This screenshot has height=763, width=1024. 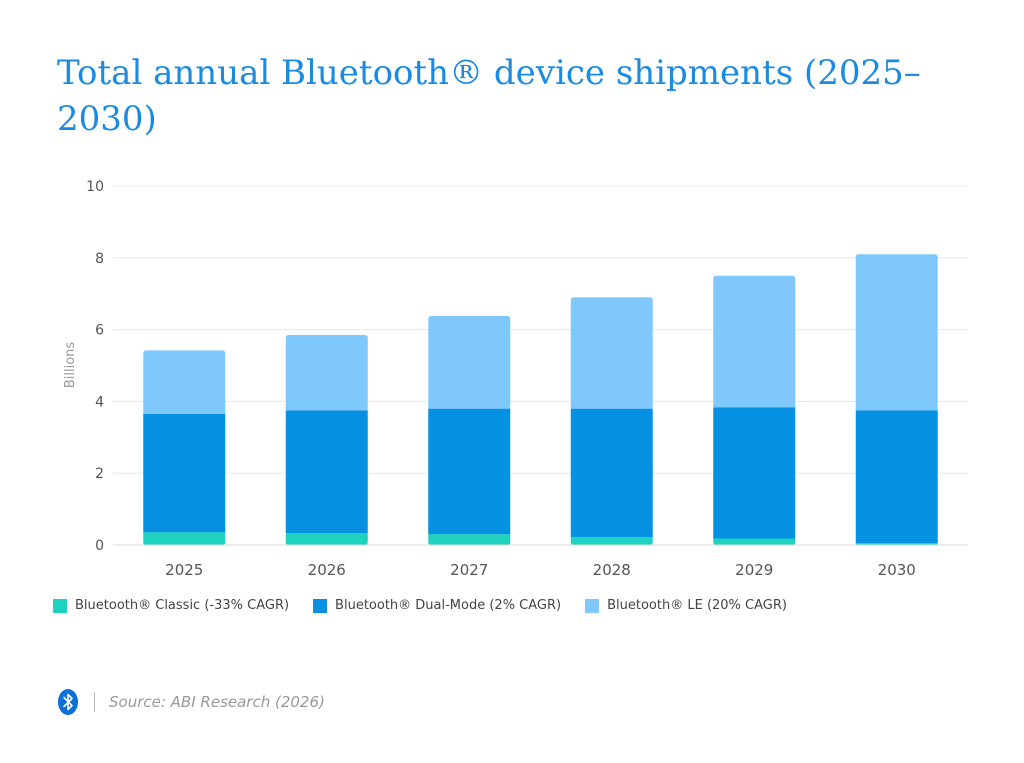 I want to click on x-tick-label: 2027, so click(x=469, y=570).